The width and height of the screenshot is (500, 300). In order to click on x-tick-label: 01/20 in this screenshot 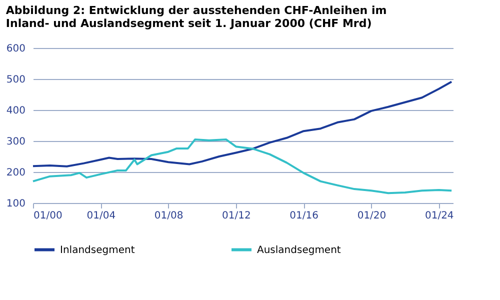, I will do `click(371, 216)`.